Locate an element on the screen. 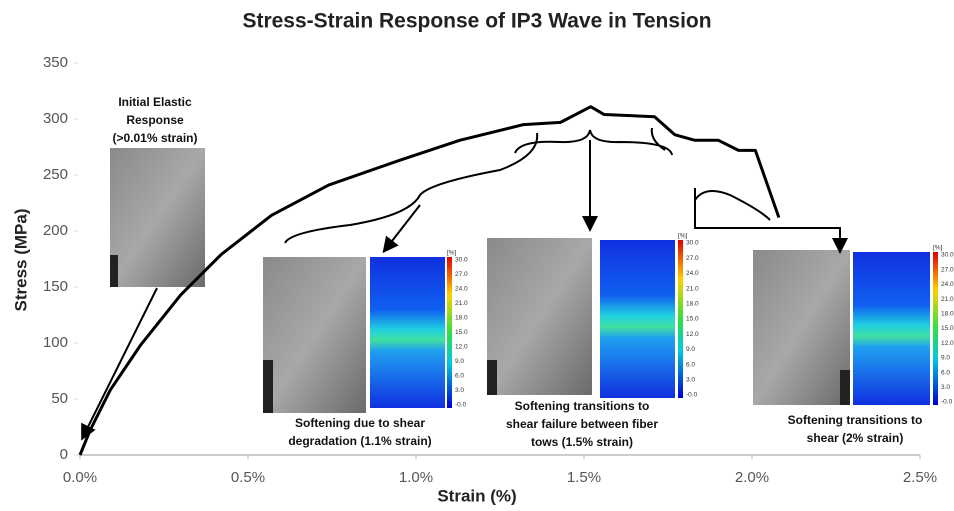 Image resolution: width=954 pixels, height=511 pixels. x-axis-label: Strain (%) is located at coordinates (476, 495).